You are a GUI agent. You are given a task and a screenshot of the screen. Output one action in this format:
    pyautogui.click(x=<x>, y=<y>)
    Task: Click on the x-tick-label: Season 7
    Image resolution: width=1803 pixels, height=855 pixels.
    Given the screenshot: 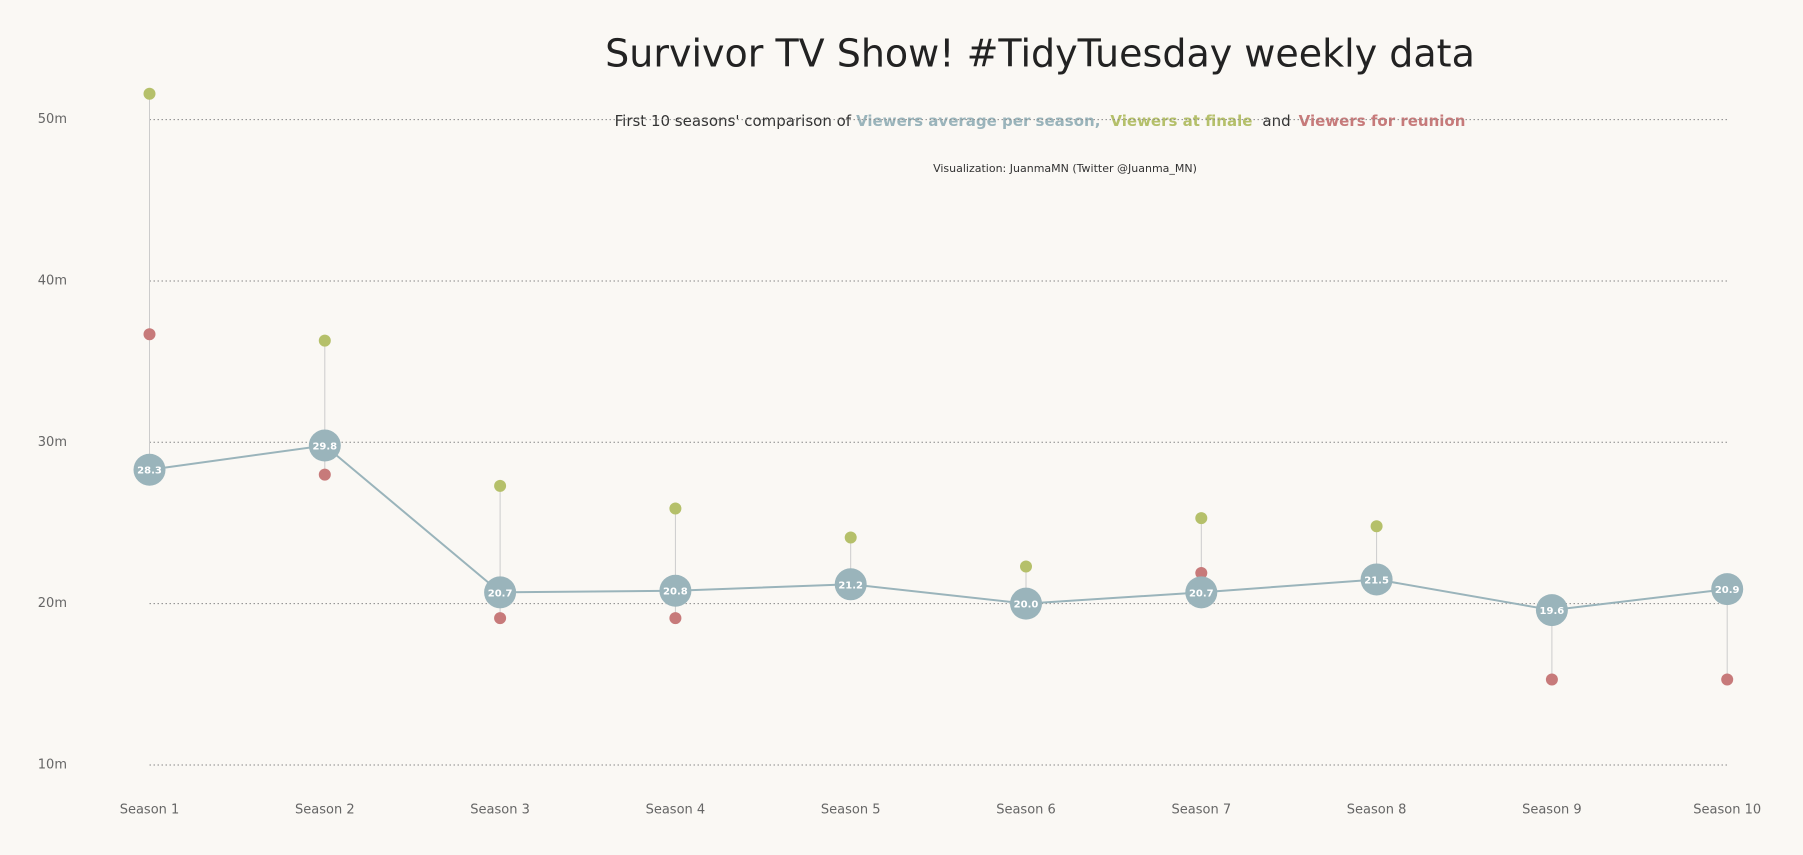 What is the action you would take?
    pyautogui.click(x=1202, y=810)
    